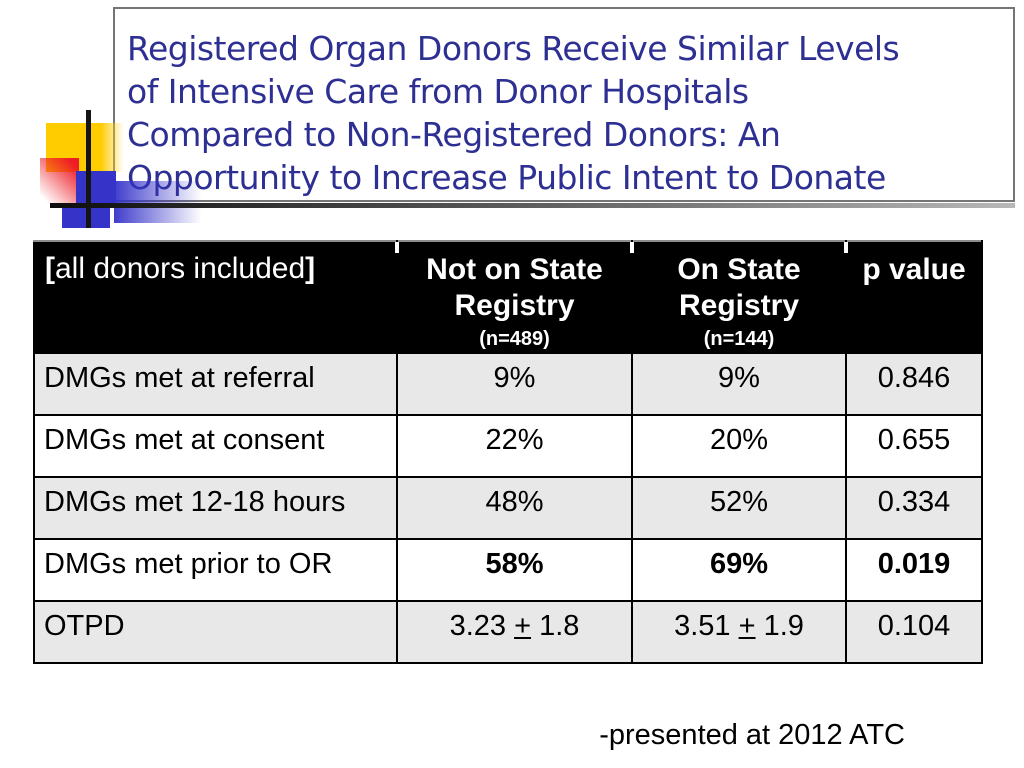 Image resolution: width=1024 pixels, height=768 pixels. Describe the element at coordinates (438, 91) in the screenshot. I see `title-line-2: of Intensive Care from Donor Hospitals` at that location.